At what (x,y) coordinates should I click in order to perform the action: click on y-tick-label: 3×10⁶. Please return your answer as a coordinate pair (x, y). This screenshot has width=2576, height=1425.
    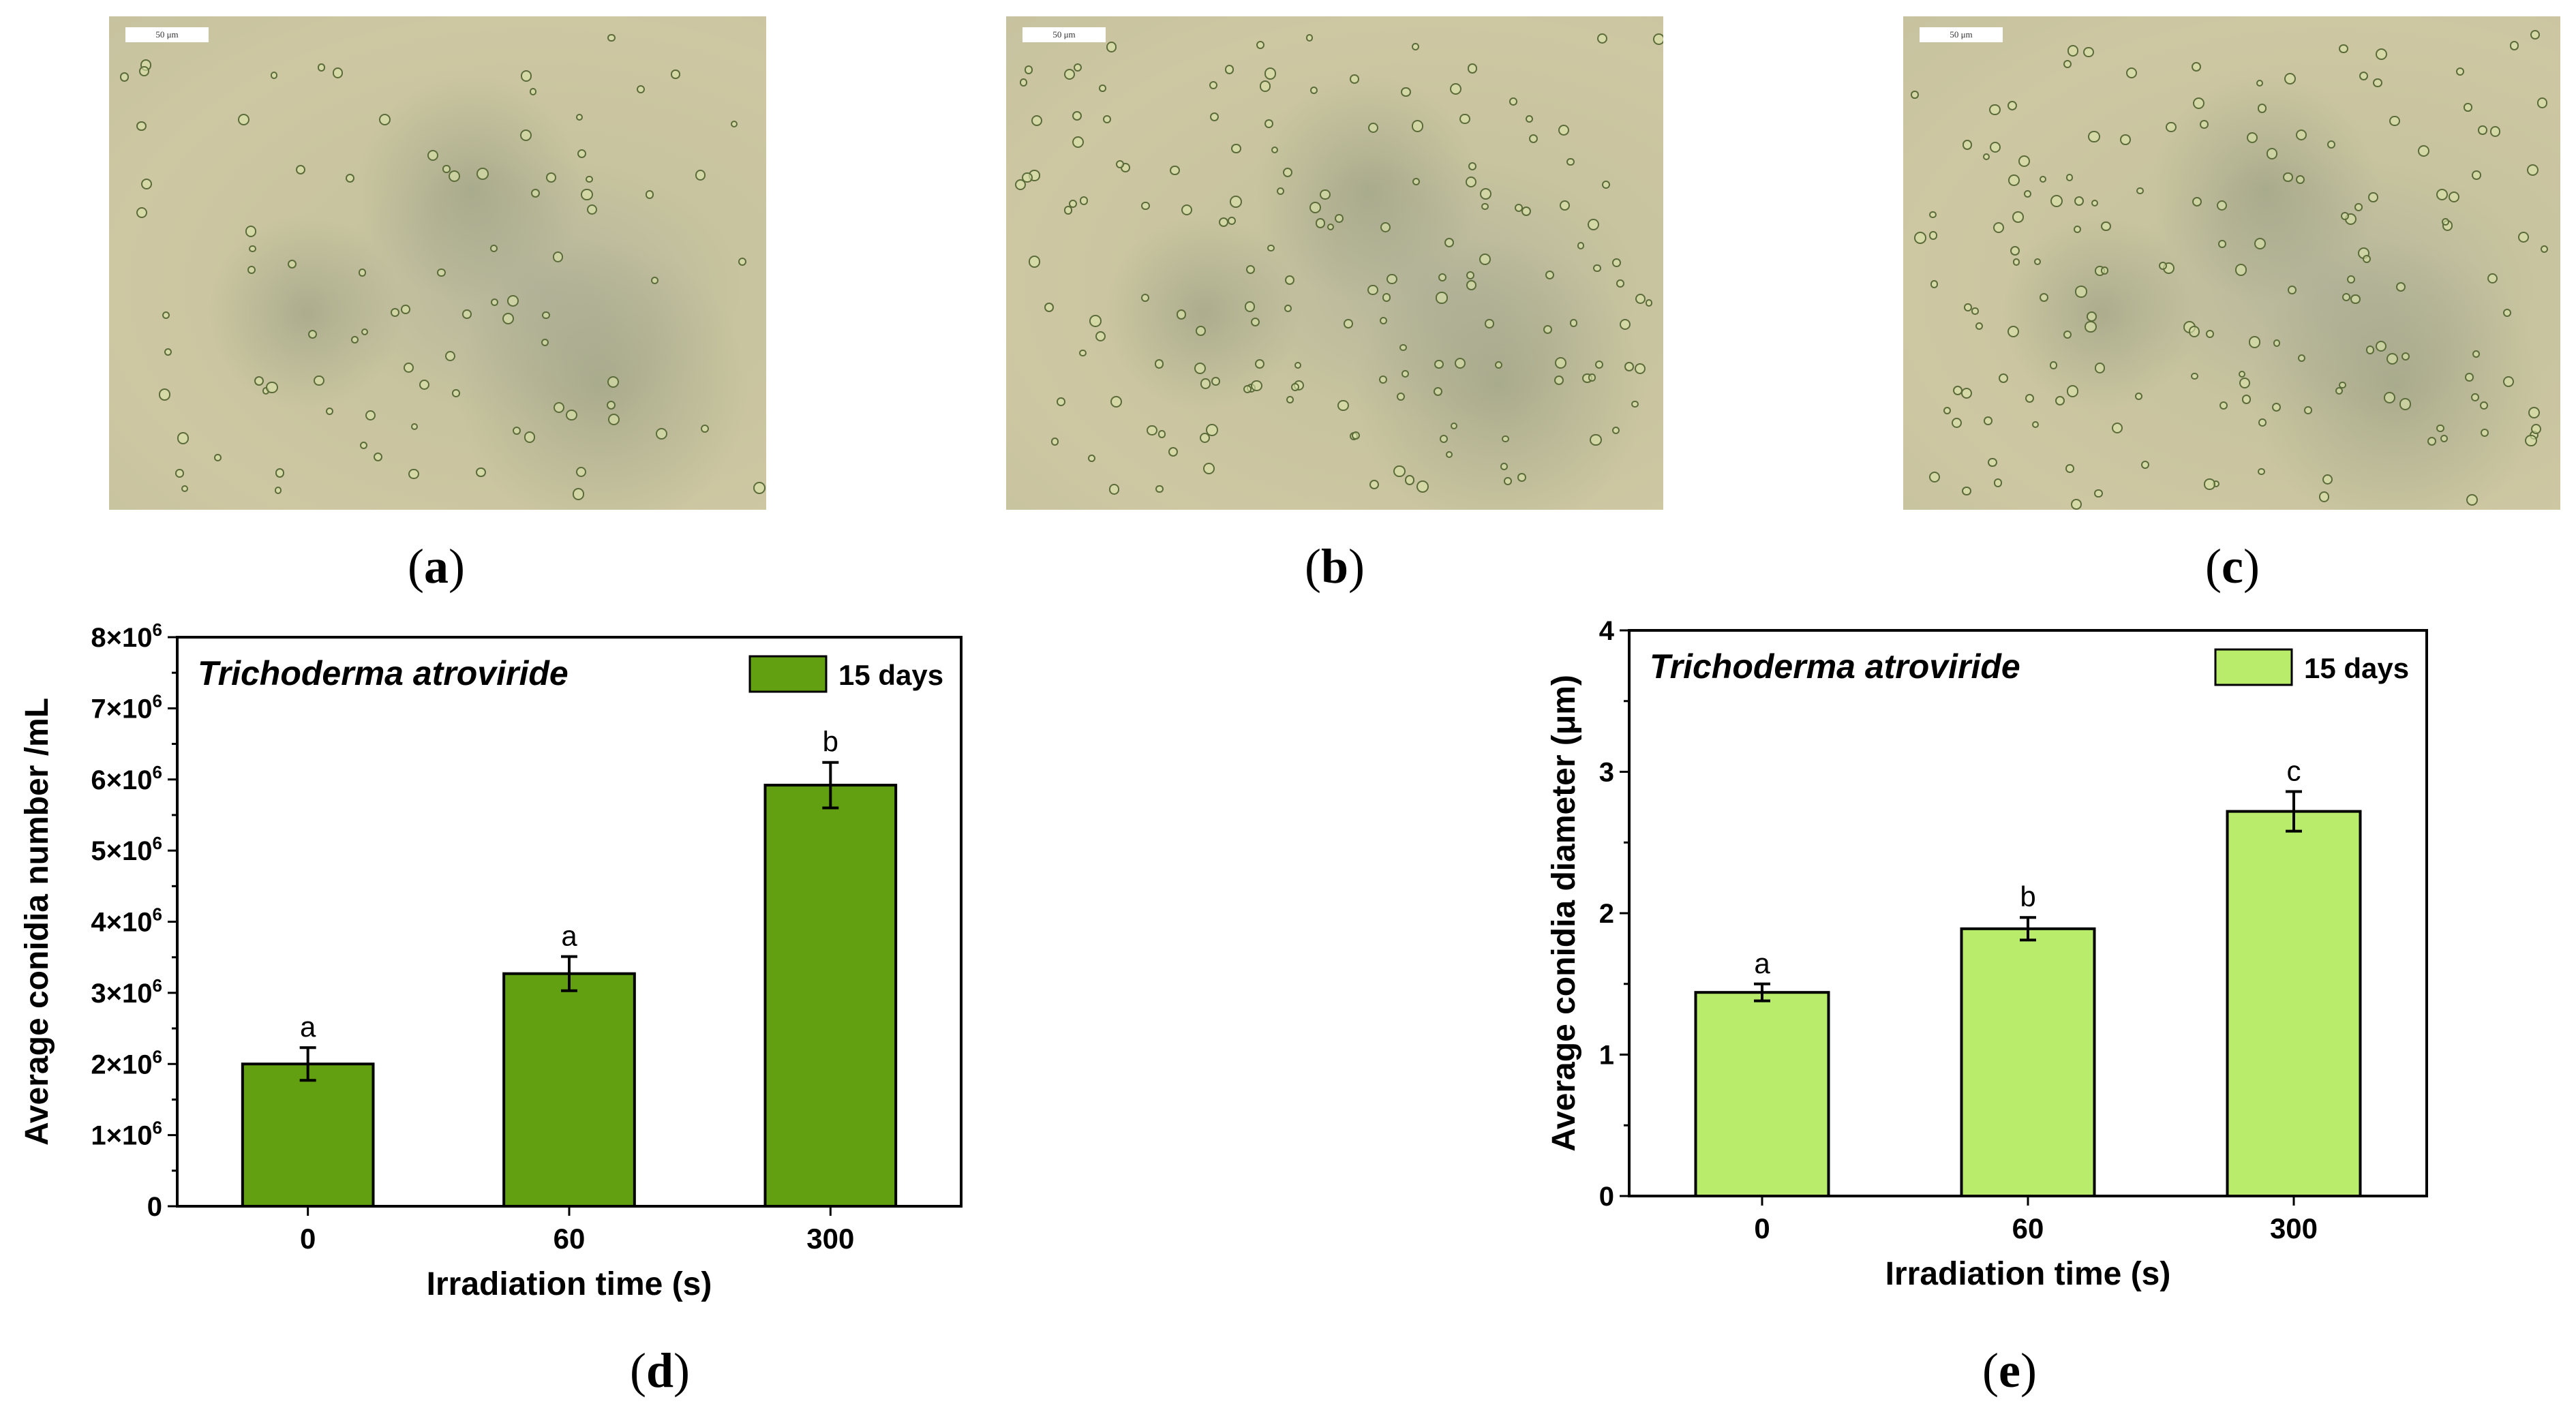
    Looking at the image, I should click on (127, 992).